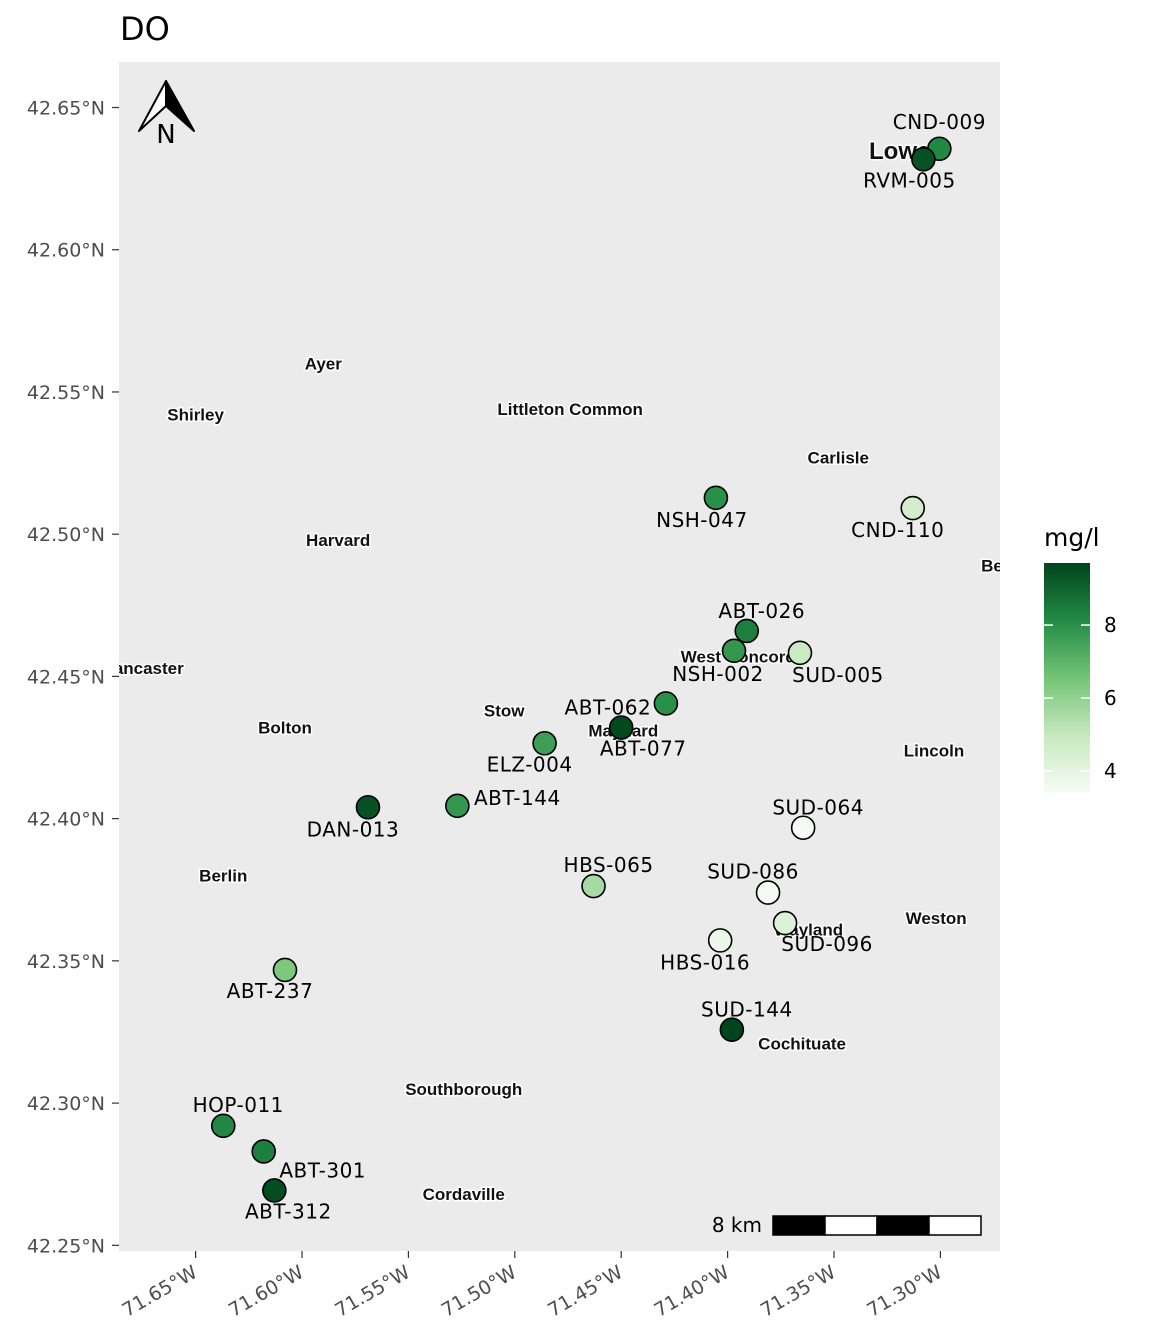 This screenshot has width=1152, height=1344. Describe the element at coordinates (66, 1104) in the screenshot. I see `lat-tick-label: 42.30°N` at that location.